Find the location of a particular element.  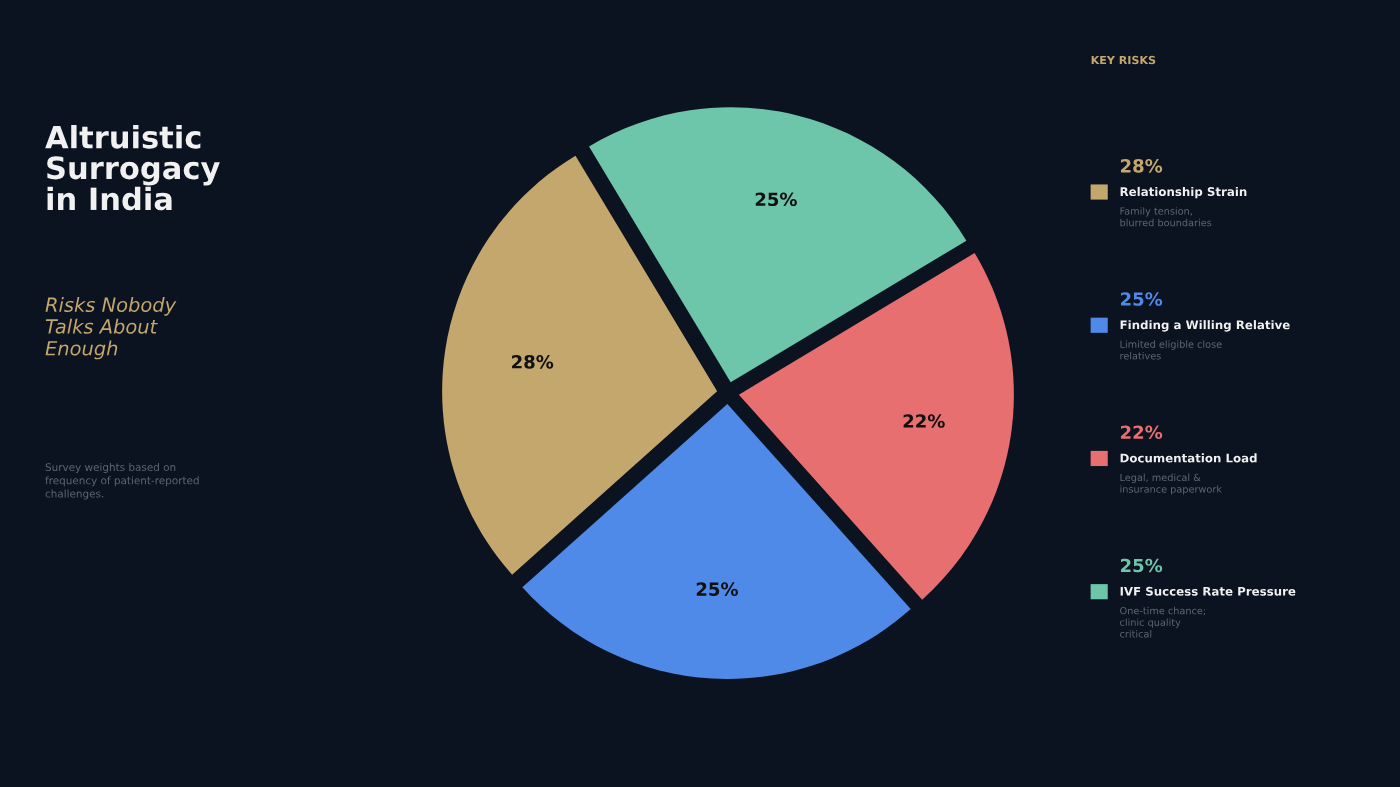

text: 22% is located at coordinates (1141, 432).